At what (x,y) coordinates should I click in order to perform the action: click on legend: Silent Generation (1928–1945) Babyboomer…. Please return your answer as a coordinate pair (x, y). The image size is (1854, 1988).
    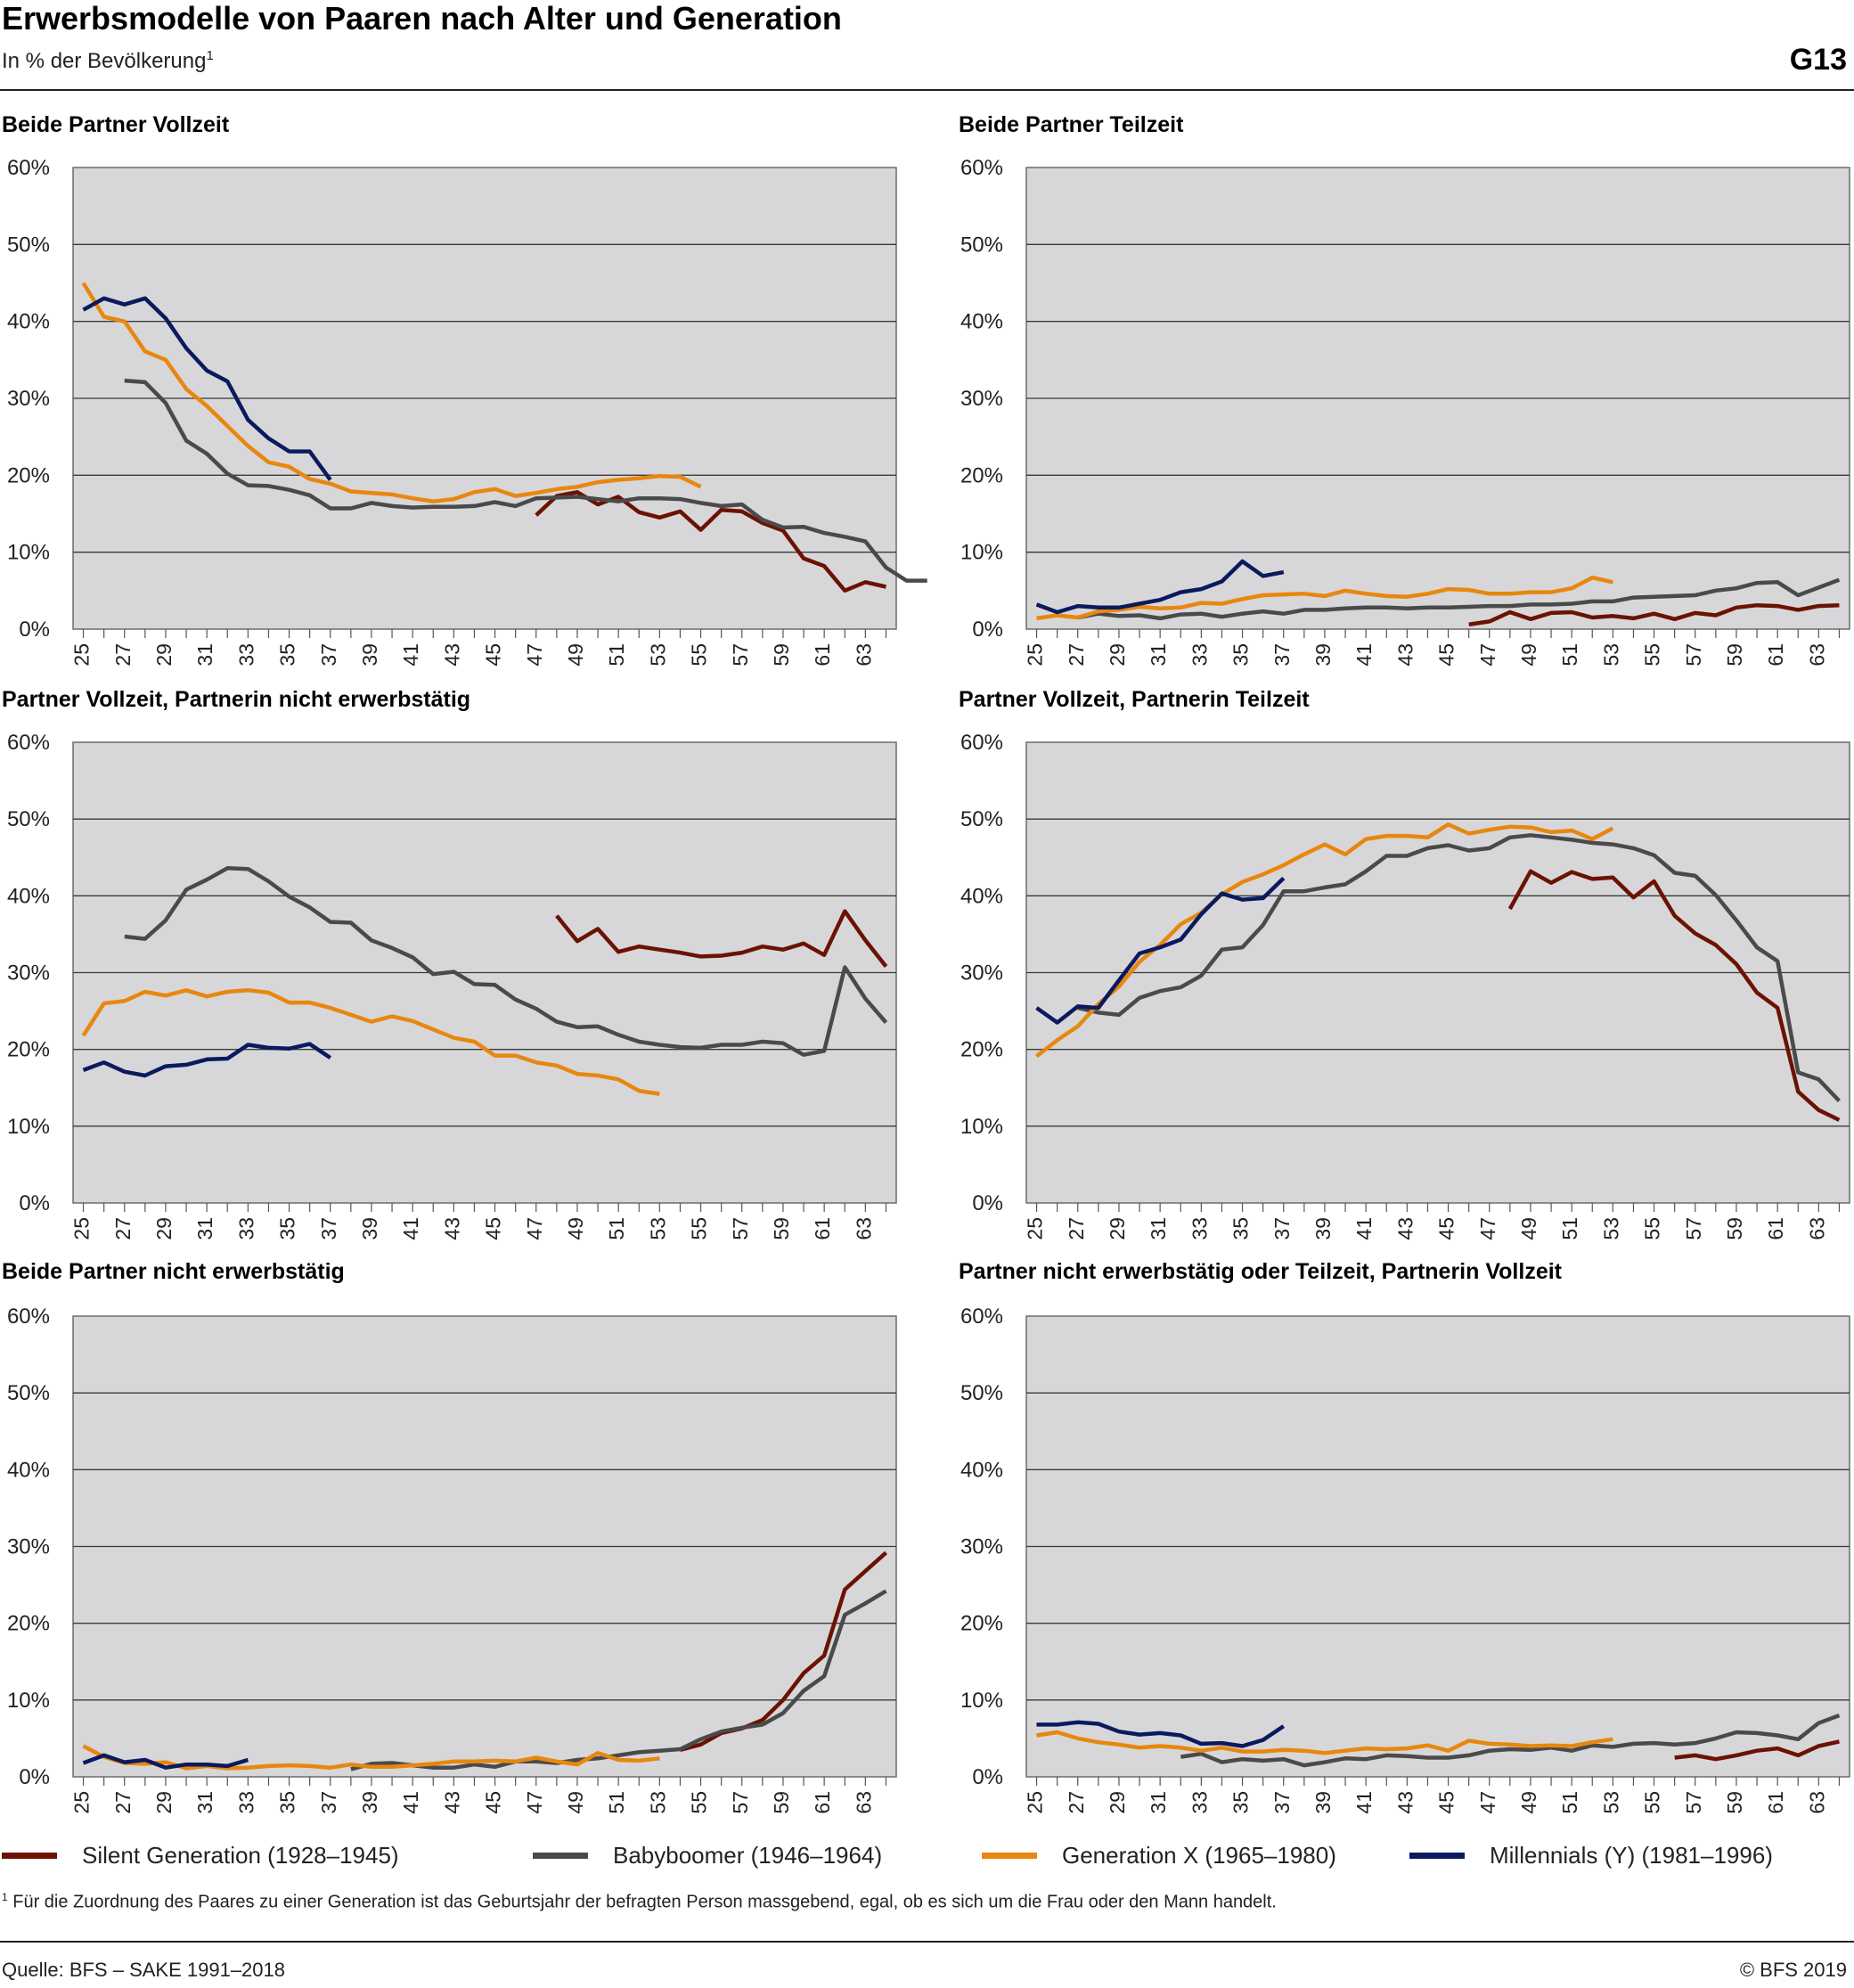
    Looking at the image, I should click on (927, 1855).